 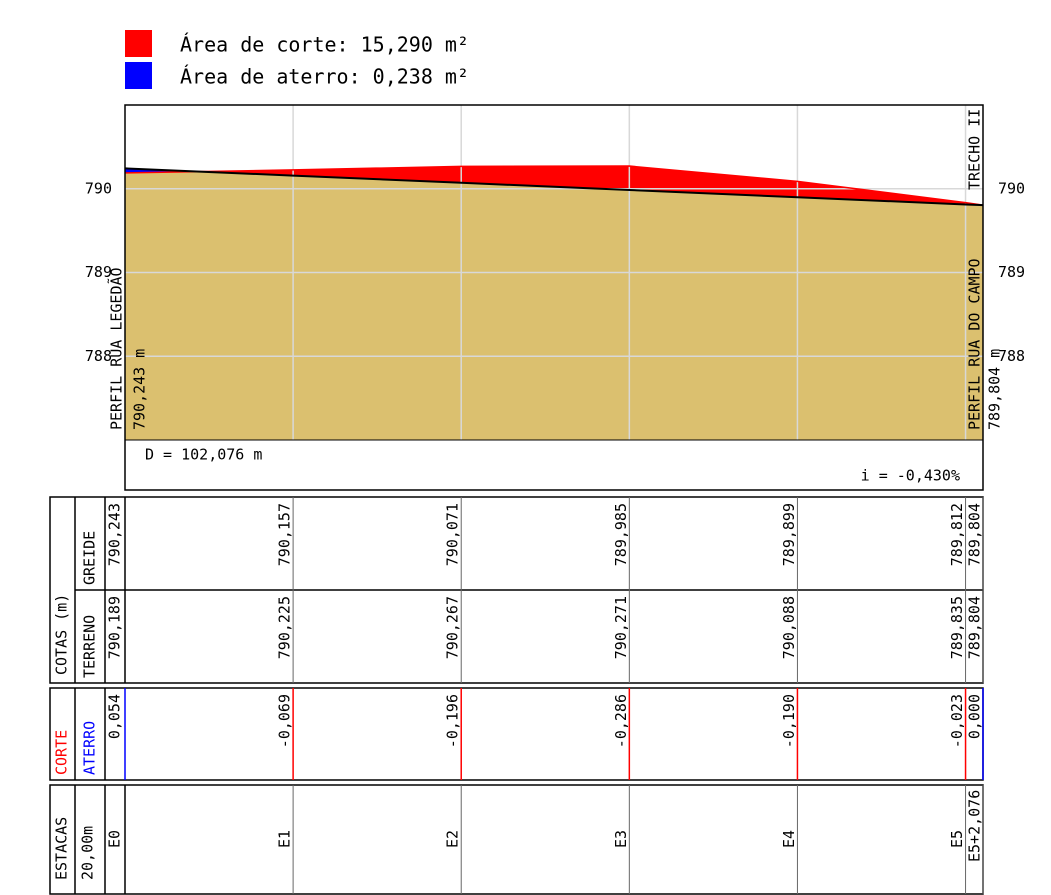 I want to click on cutfill-value: -0,023, so click(x=957, y=721).